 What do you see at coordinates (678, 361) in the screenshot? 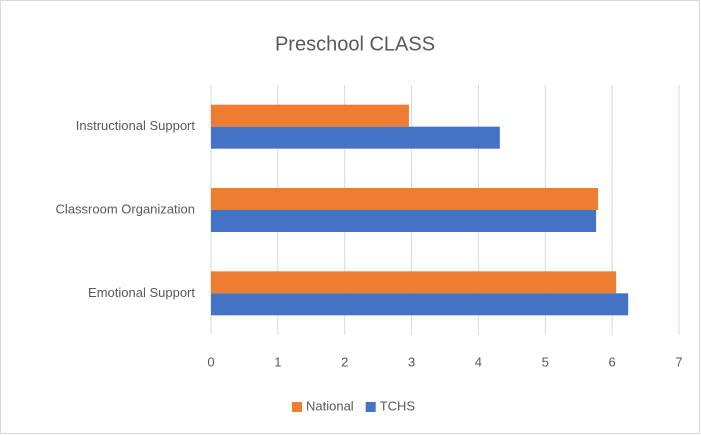
I see `x-tick-label: 7` at bounding box center [678, 361].